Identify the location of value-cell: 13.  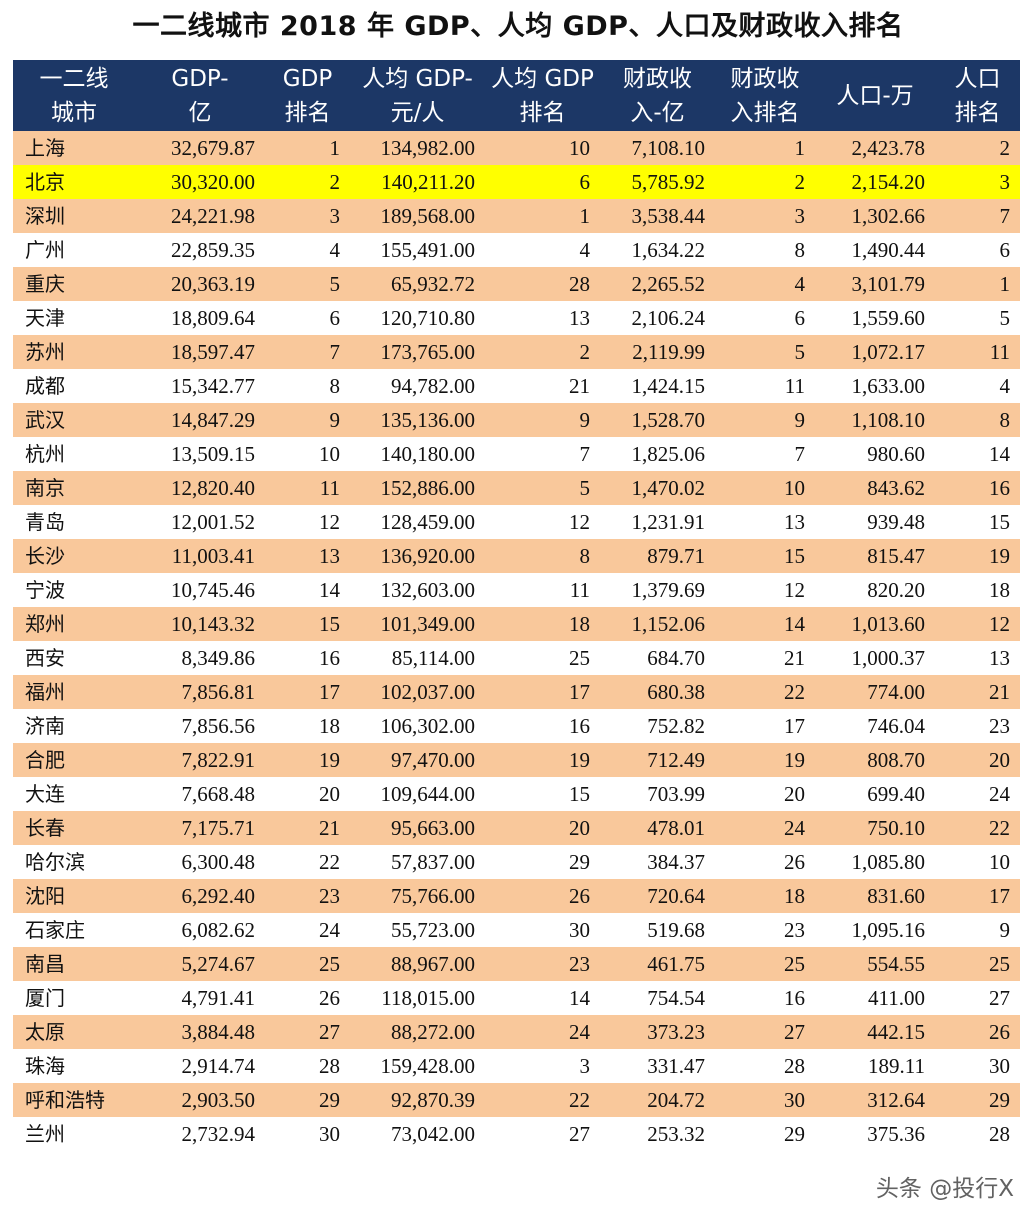
(579, 318).